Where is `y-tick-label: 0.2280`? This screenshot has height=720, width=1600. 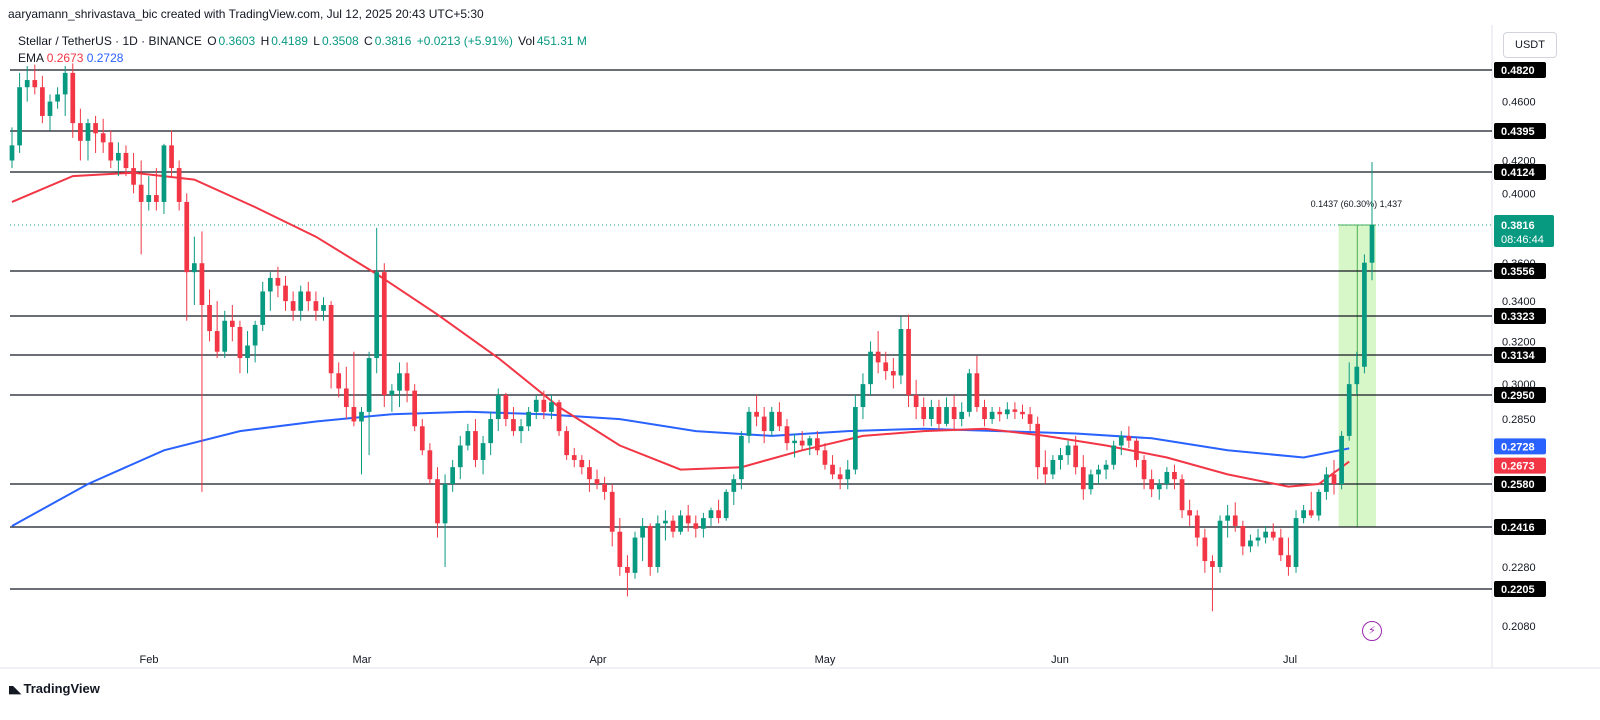 y-tick-label: 0.2280 is located at coordinates (1519, 568).